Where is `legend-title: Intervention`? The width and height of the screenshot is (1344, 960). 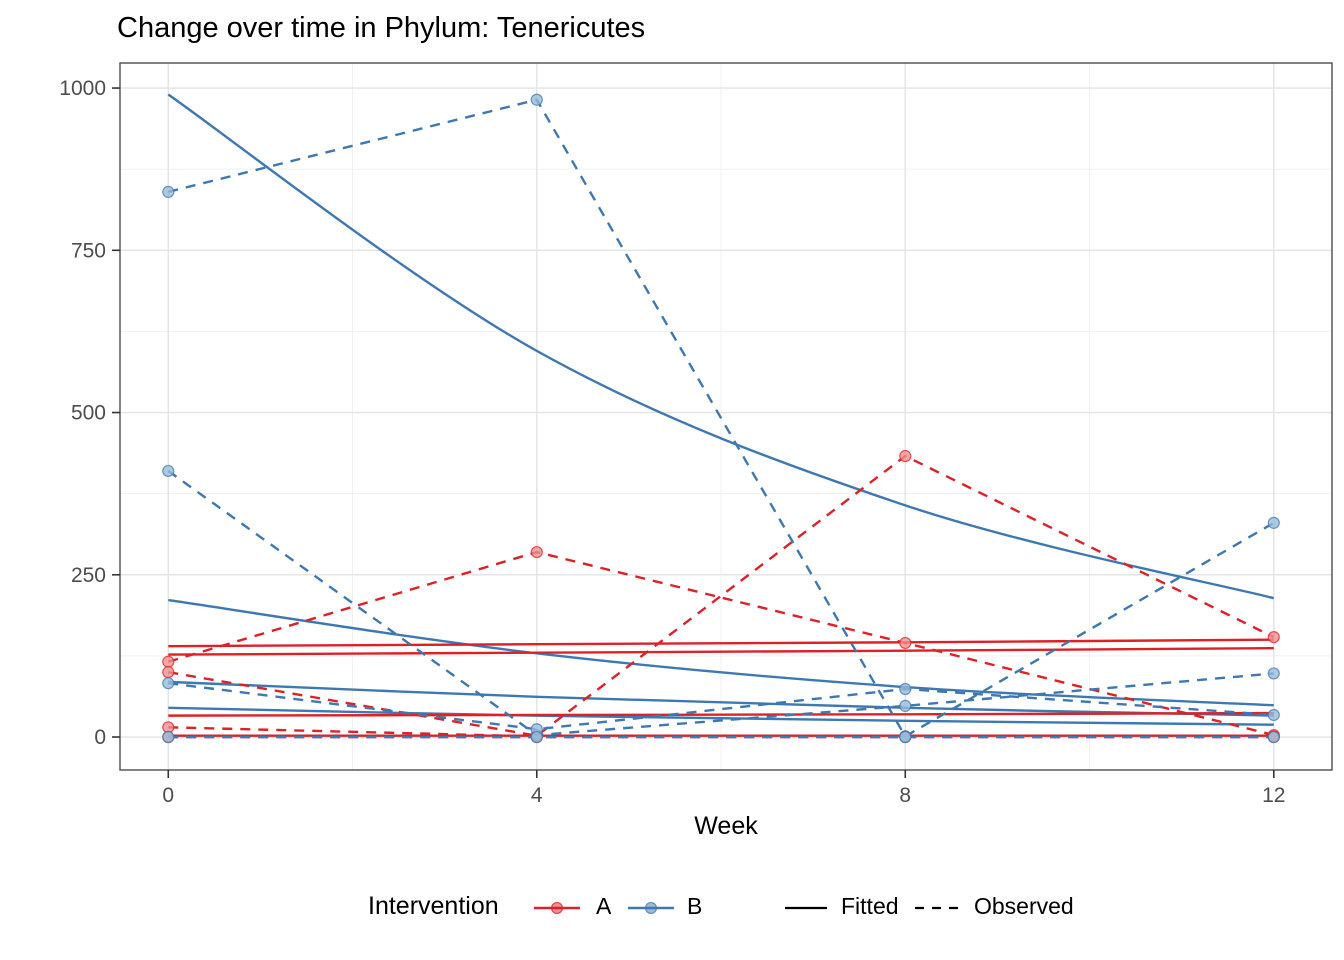 legend-title: Intervention is located at coordinates (433, 906).